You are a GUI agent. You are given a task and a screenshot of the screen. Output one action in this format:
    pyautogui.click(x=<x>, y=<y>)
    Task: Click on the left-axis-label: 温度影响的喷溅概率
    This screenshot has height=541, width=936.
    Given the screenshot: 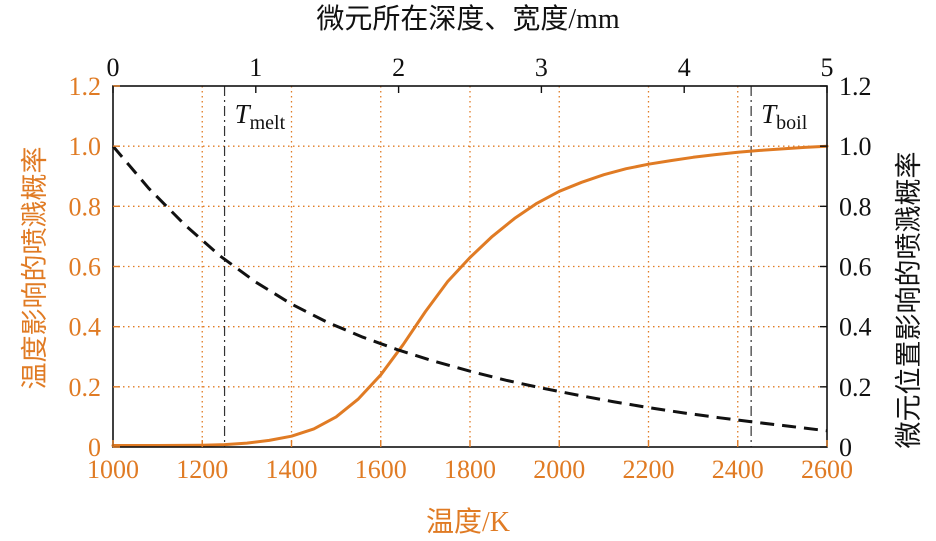 What is the action you would take?
    pyautogui.click(x=35, y=268)
    